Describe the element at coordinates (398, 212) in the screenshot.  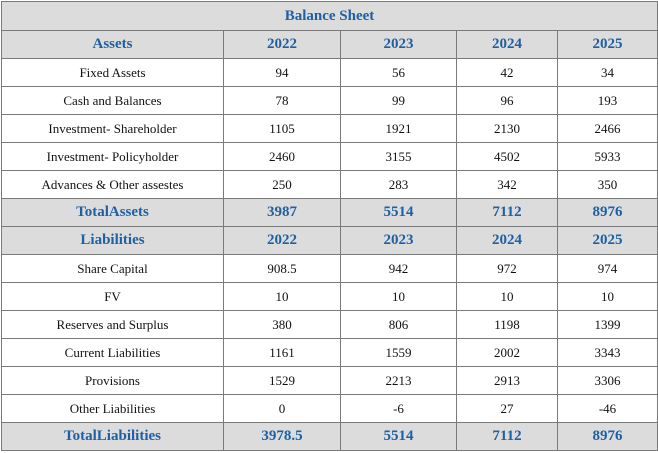
I see `assets-total-value: 5514` at that location.